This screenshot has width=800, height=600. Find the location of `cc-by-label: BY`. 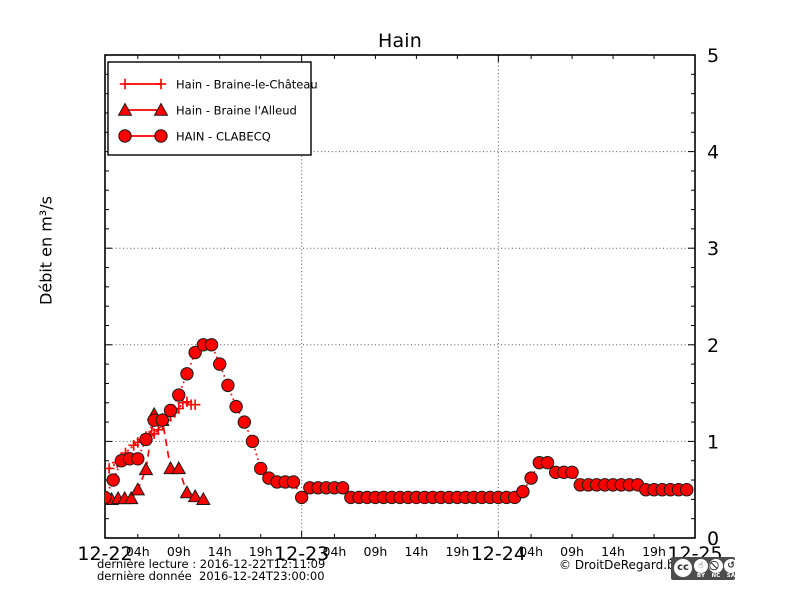

cc-by-label: BY is located at coordinates (701, 576).